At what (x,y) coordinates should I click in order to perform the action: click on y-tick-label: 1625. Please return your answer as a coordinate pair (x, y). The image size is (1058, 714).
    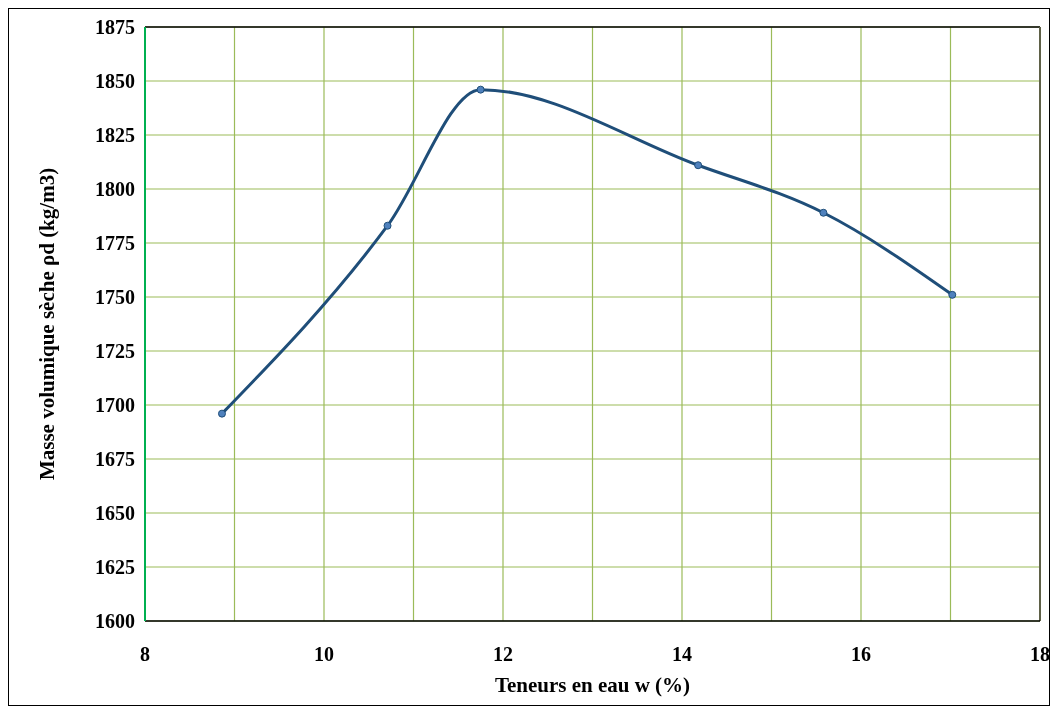
    Looking at the image, I should click on (115, 567).